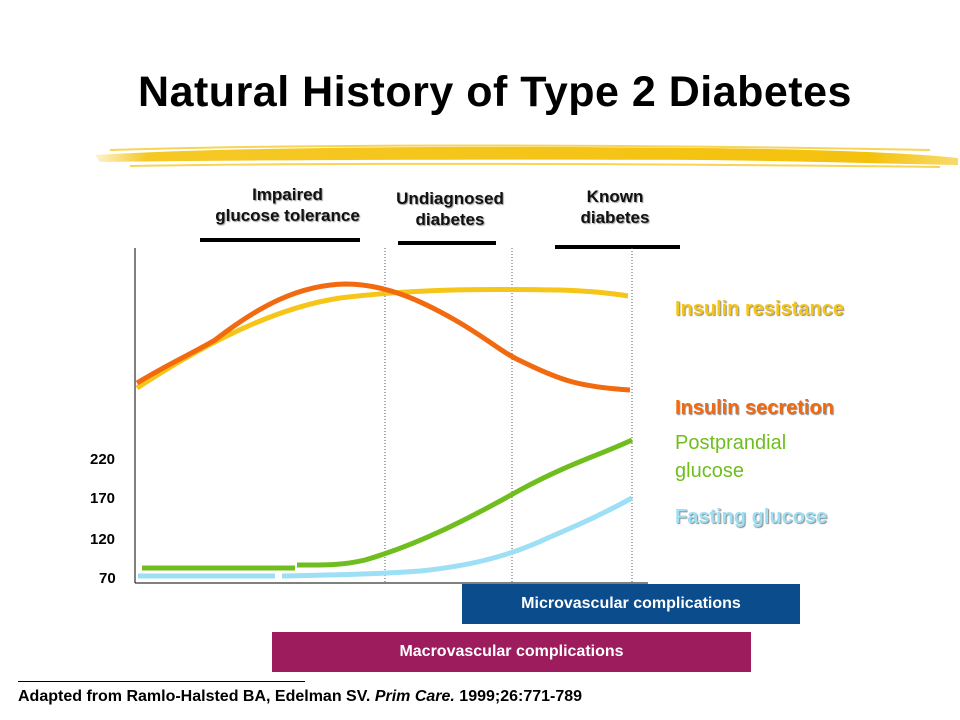 The height and width of the screenshot is (720, 960). I want to click on citation-details: 1999;26:771-789, so click(518, 696).